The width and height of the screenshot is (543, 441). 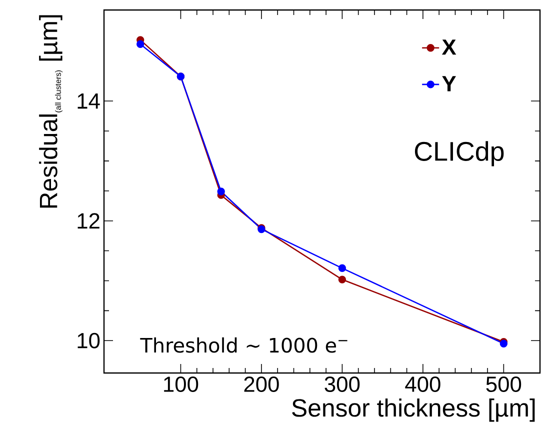 I want to click on x-tick-label: 400, so click(x=422, y=384).